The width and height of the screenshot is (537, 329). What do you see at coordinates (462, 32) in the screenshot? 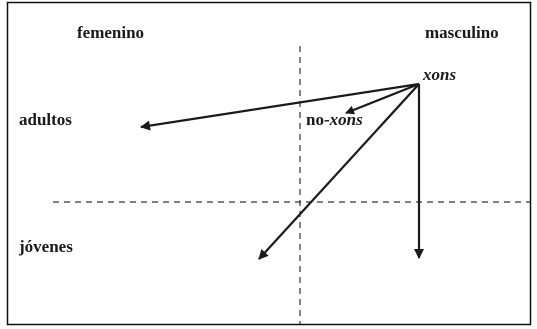
I see `label-masculino: masculino` at bounding box center [462, 32].